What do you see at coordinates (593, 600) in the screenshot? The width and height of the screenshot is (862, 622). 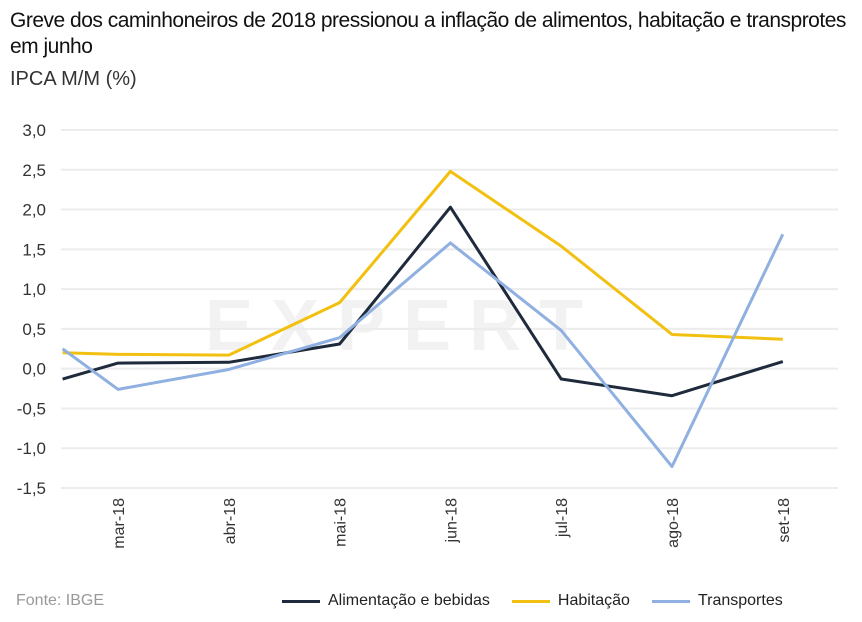 I see `legend-label: Habitação` at bounding box center [593, 600].